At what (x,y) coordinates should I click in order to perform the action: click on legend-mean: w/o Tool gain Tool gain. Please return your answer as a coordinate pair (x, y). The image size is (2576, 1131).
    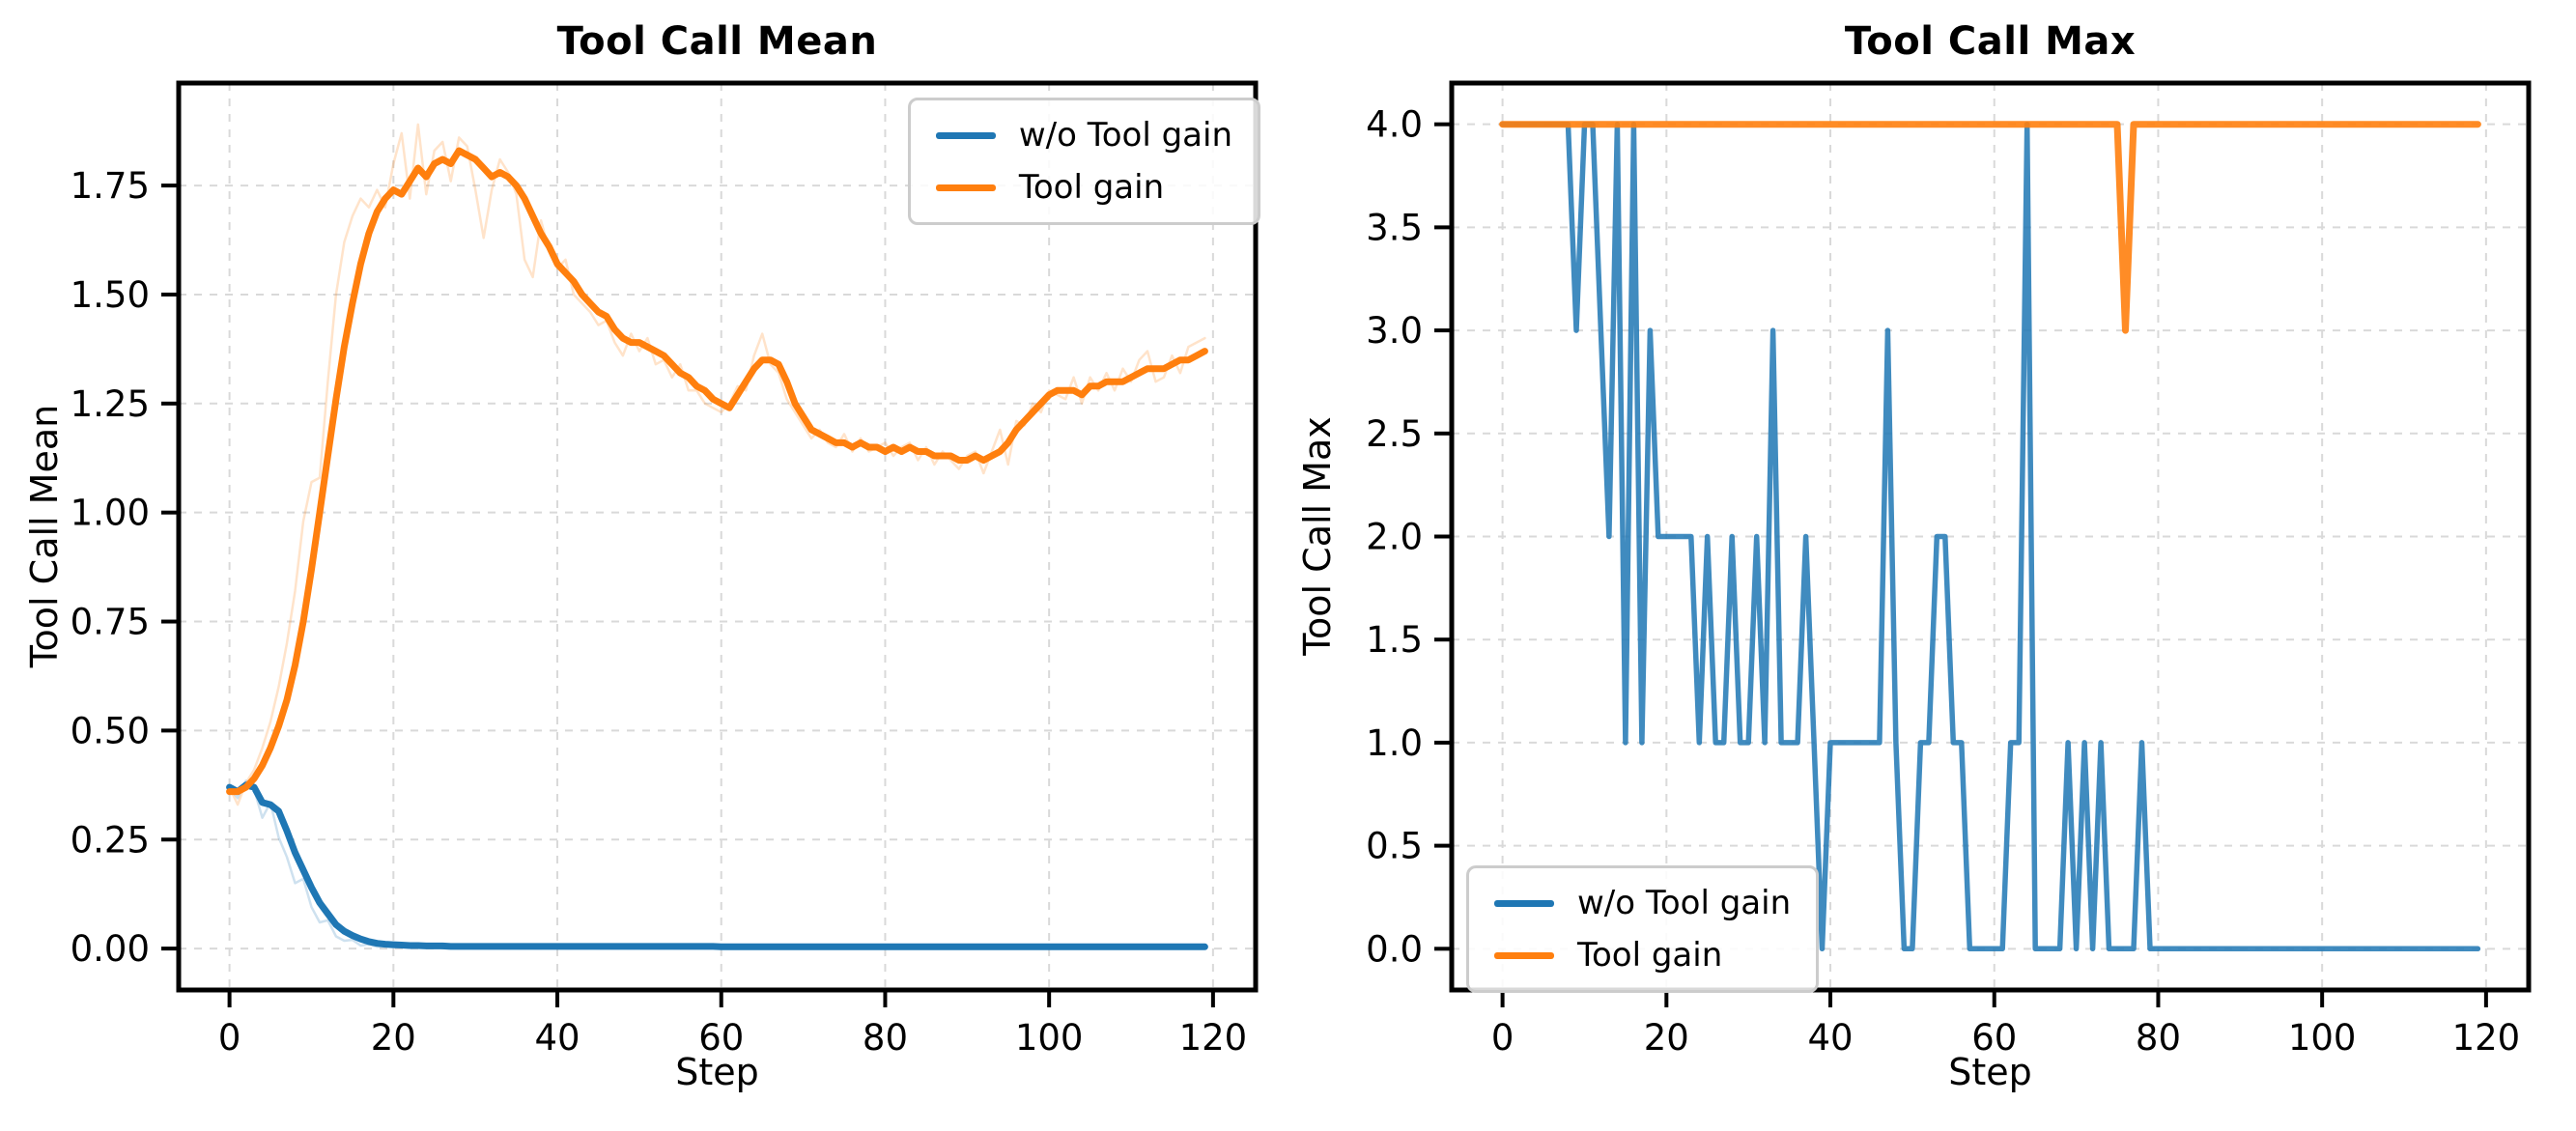
    Looking at the image, I should click on (1083, 162).